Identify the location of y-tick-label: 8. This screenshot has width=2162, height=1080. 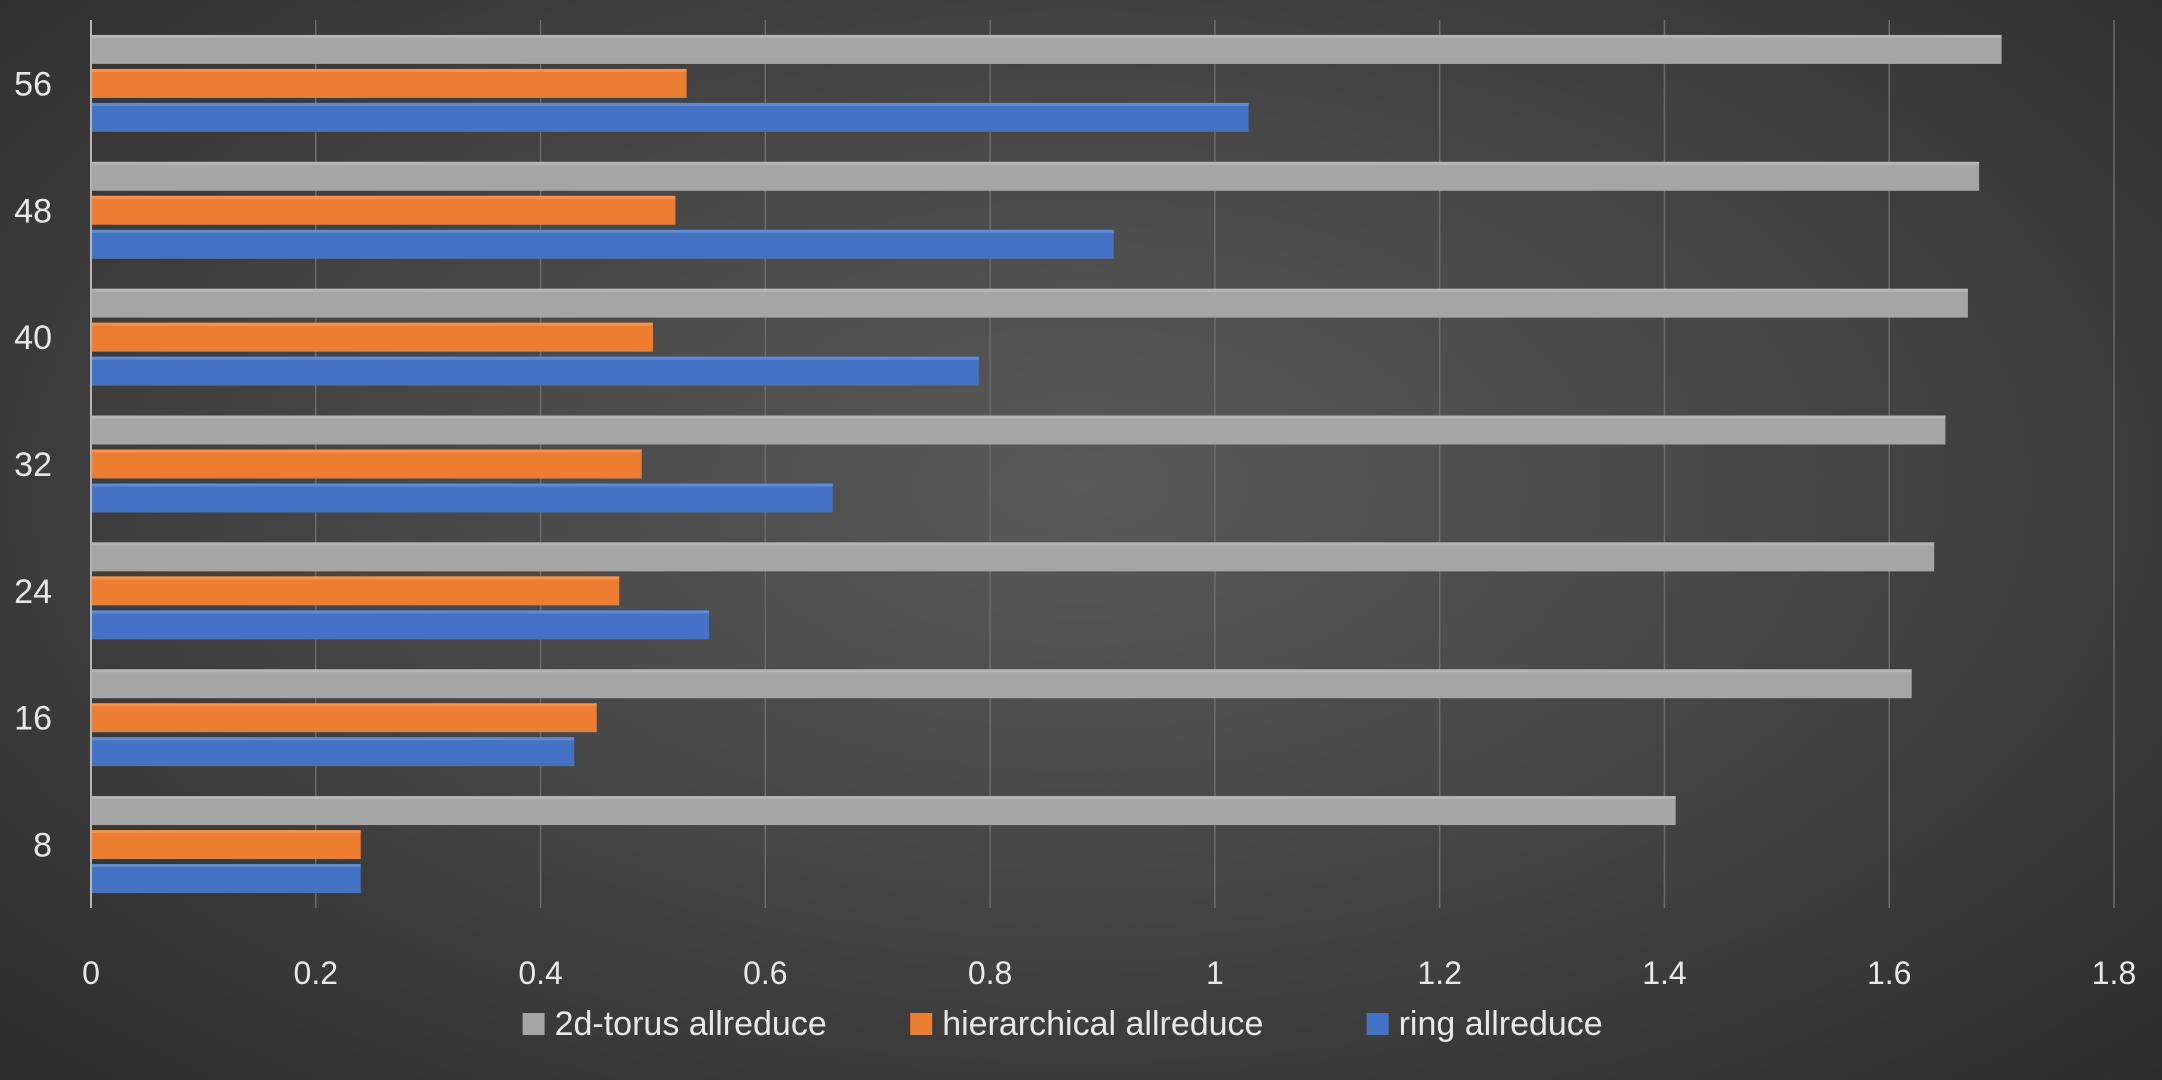
(42, 846).